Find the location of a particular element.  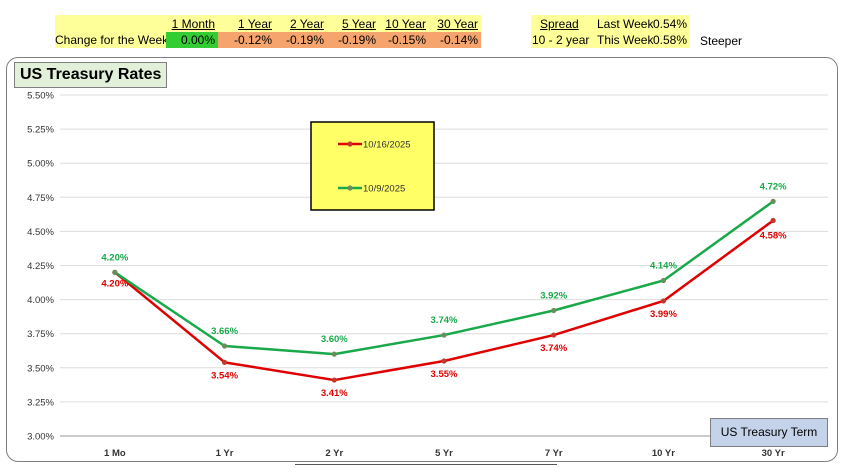

spread-status: Steeper is located at coordinates (721, 41).